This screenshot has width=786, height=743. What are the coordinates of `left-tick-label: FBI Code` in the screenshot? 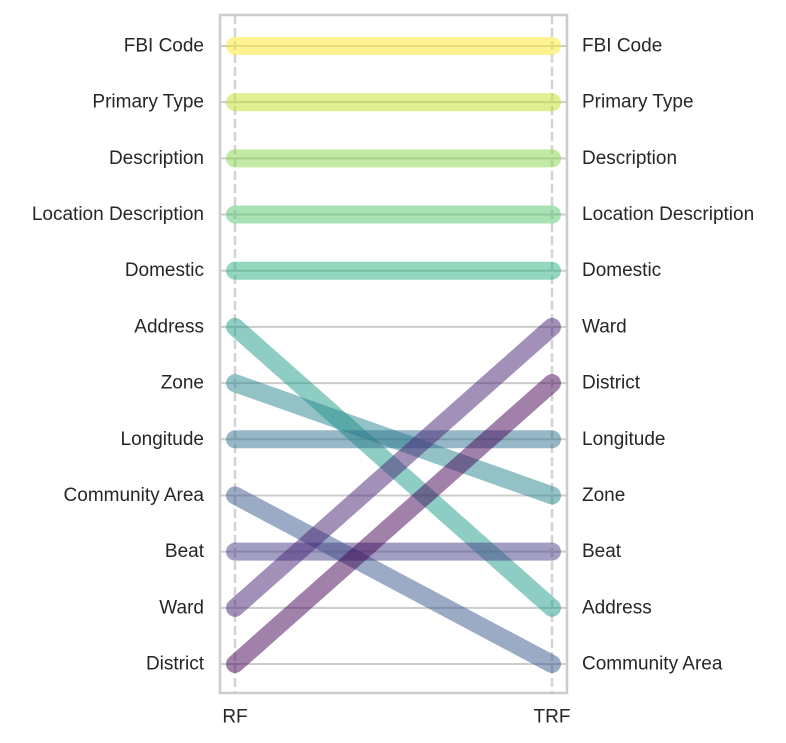 It's located at (164, 46).